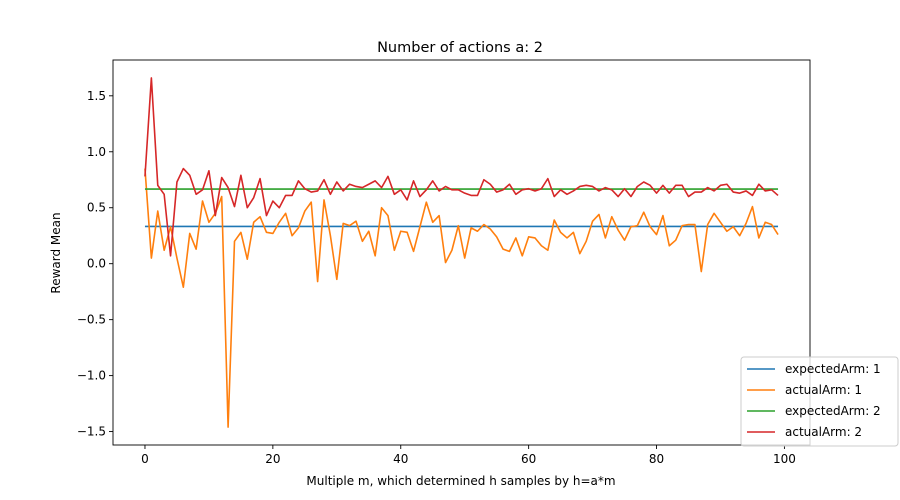 This screenshot has width=900, height=500. Describe the element at coordinates (833, 411) in the screenshot. I see `legend-label-3: expectedArm: 2` at that location.